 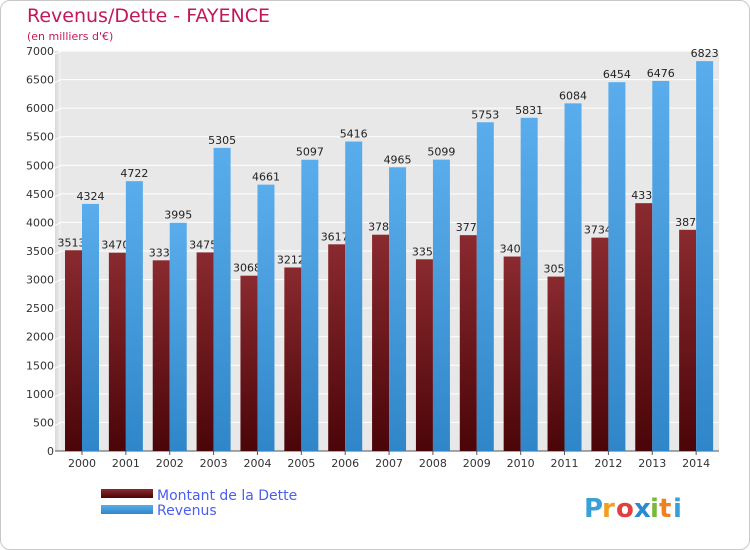 I want to click on legend-swatch-dette, so click(x=127, y=493).